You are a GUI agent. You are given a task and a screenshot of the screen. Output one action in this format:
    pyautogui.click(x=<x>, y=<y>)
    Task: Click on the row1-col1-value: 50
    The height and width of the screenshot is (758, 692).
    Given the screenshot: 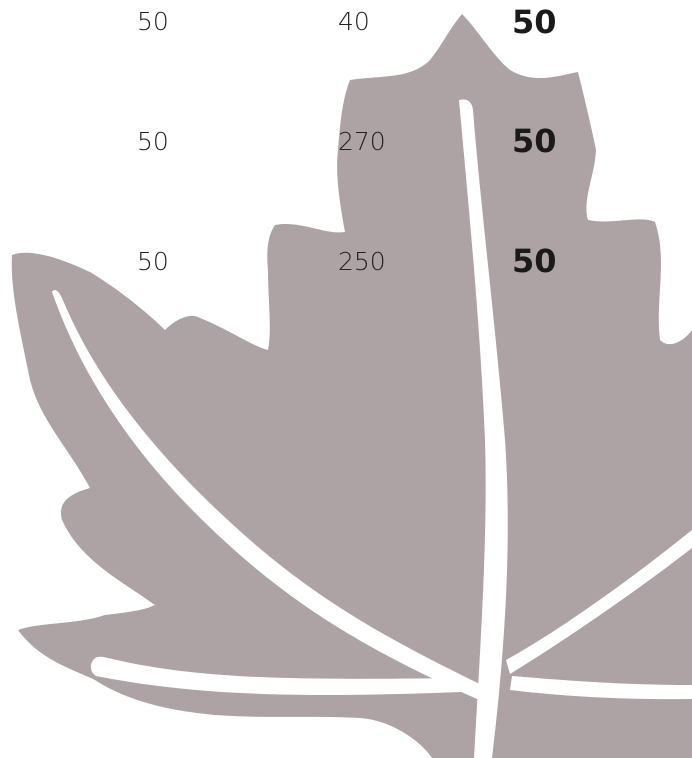 What is the action you would take?
    pyautogui.click(x=153, y=21)
    